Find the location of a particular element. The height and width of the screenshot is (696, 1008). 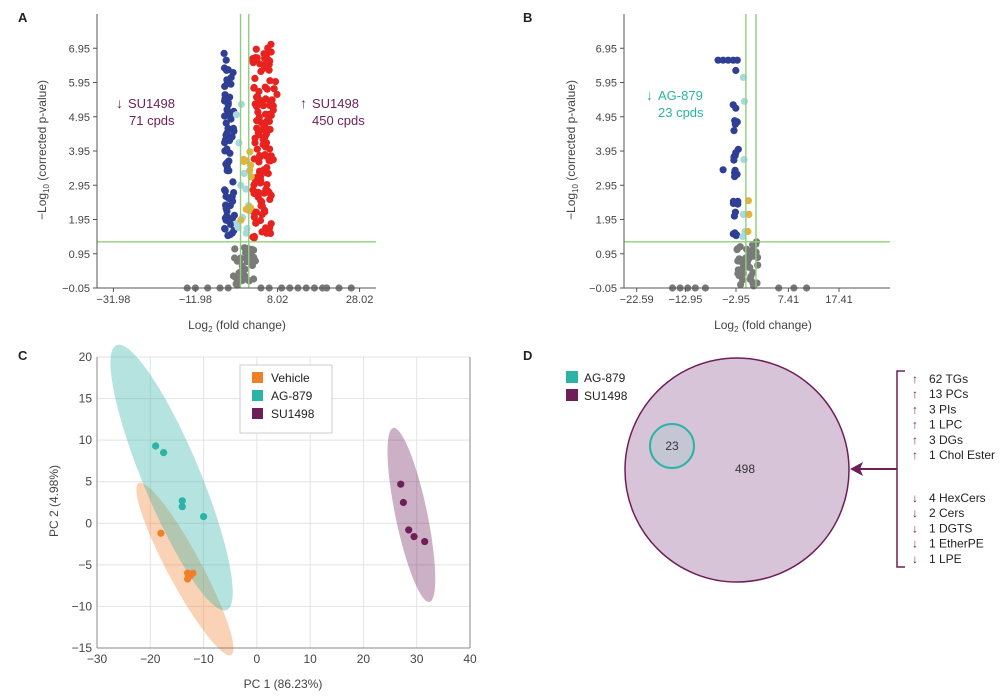

y-axis-title-b: −Log10 (corrected p-value) is located at coordinates (572, 150).